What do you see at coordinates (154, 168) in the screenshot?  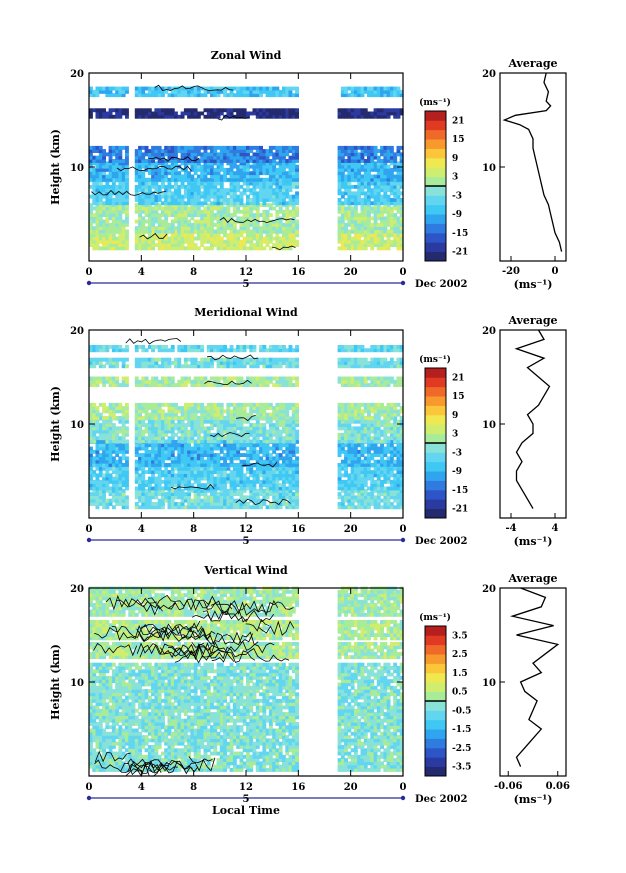 I see `contour-line` at bounding box center [154, 168].